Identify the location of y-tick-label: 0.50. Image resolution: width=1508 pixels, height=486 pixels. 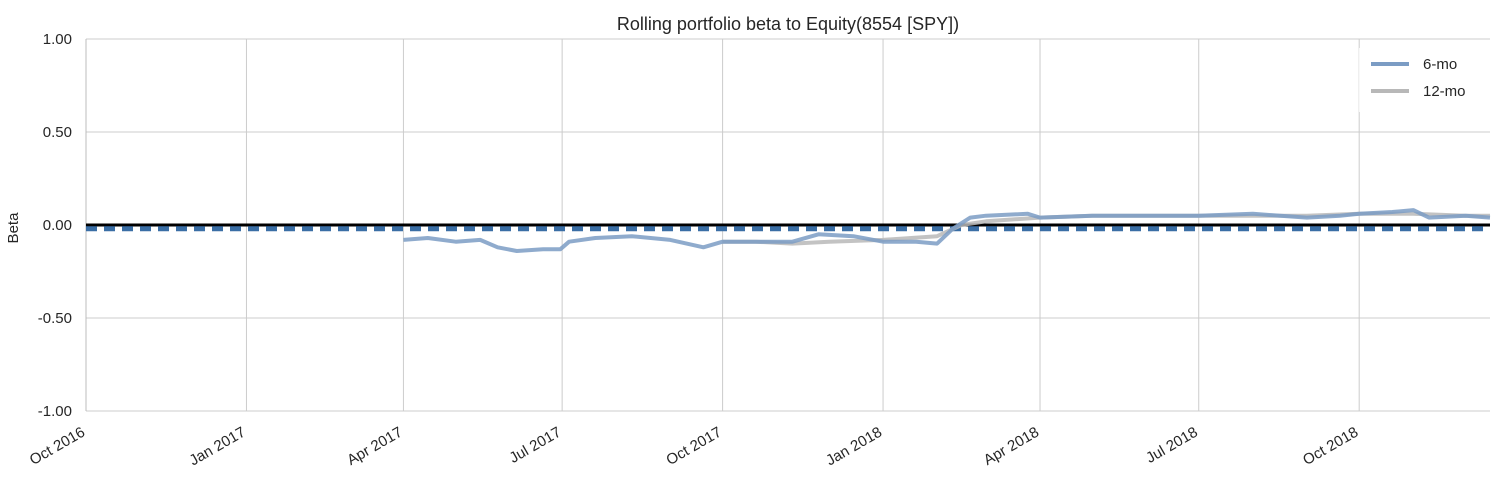
(57, 132).